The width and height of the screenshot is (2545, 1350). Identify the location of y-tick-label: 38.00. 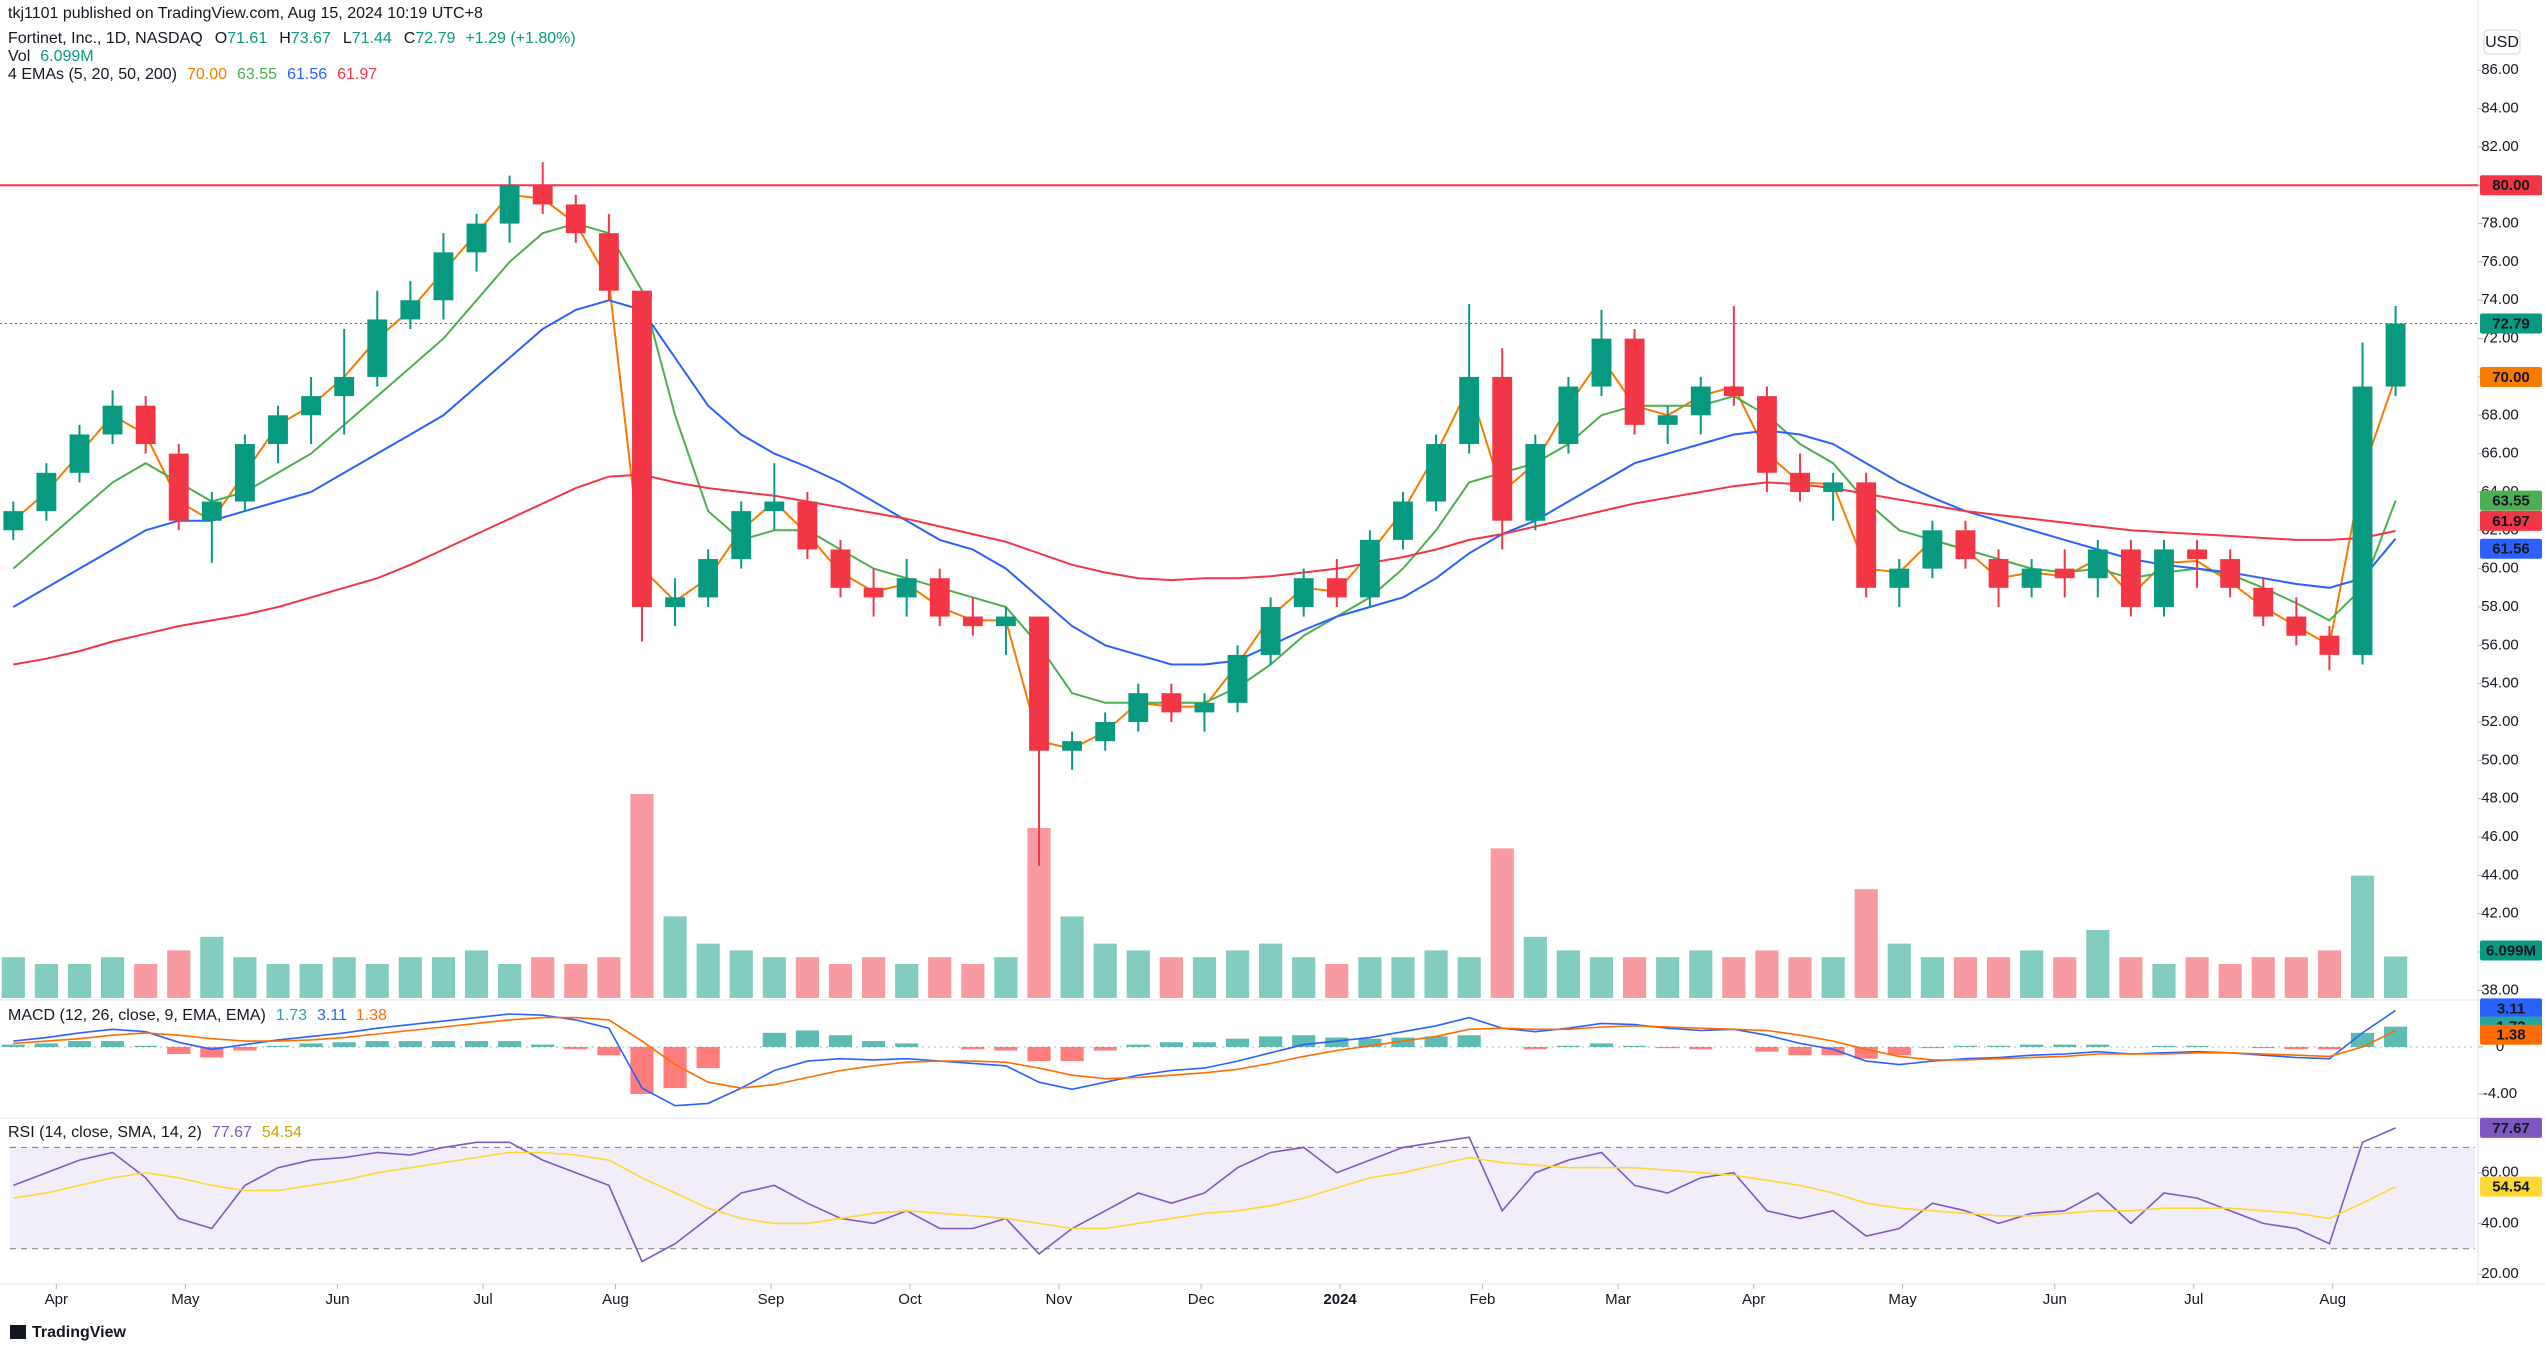
(2500, 989).